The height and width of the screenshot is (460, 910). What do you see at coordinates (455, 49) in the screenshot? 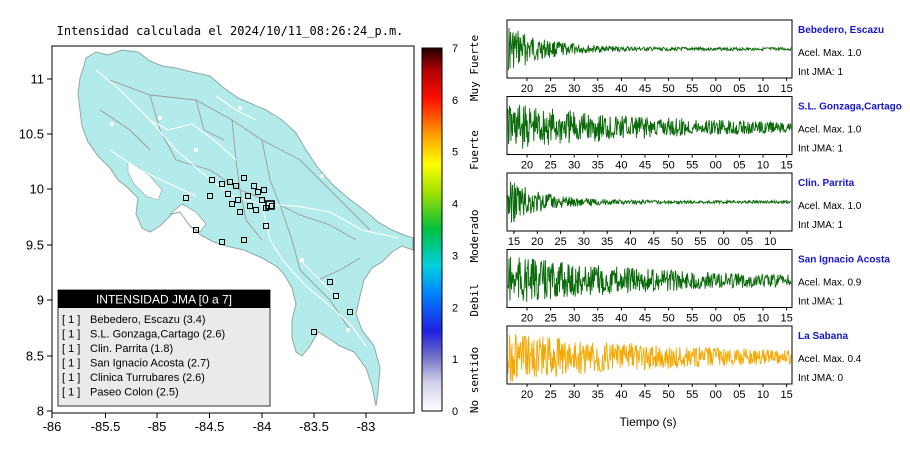
I see `colorbar-tick: 7` at bounding box center [455, 49].